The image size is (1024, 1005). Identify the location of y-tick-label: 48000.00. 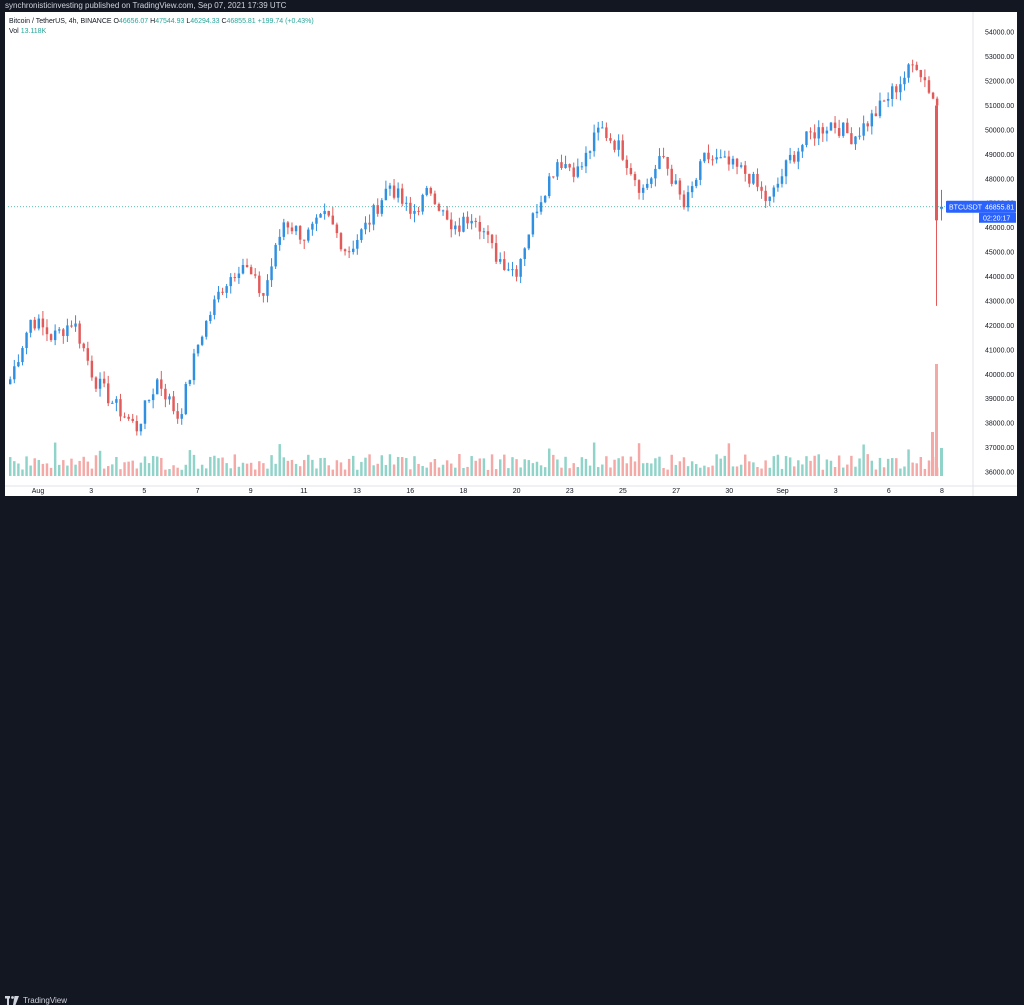
(999, 179).